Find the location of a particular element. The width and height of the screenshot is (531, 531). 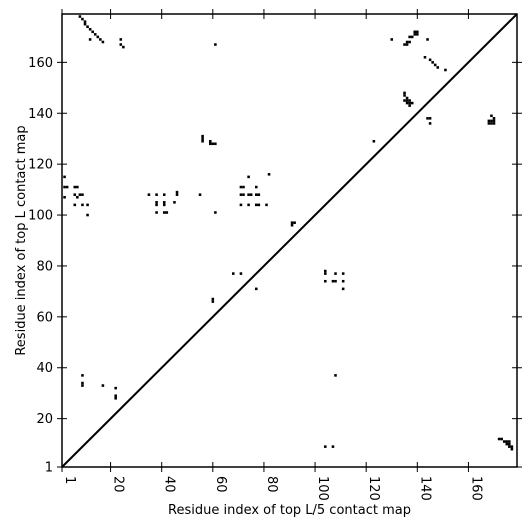

x-tick-label: 40 is located at coordinates (169, 484).